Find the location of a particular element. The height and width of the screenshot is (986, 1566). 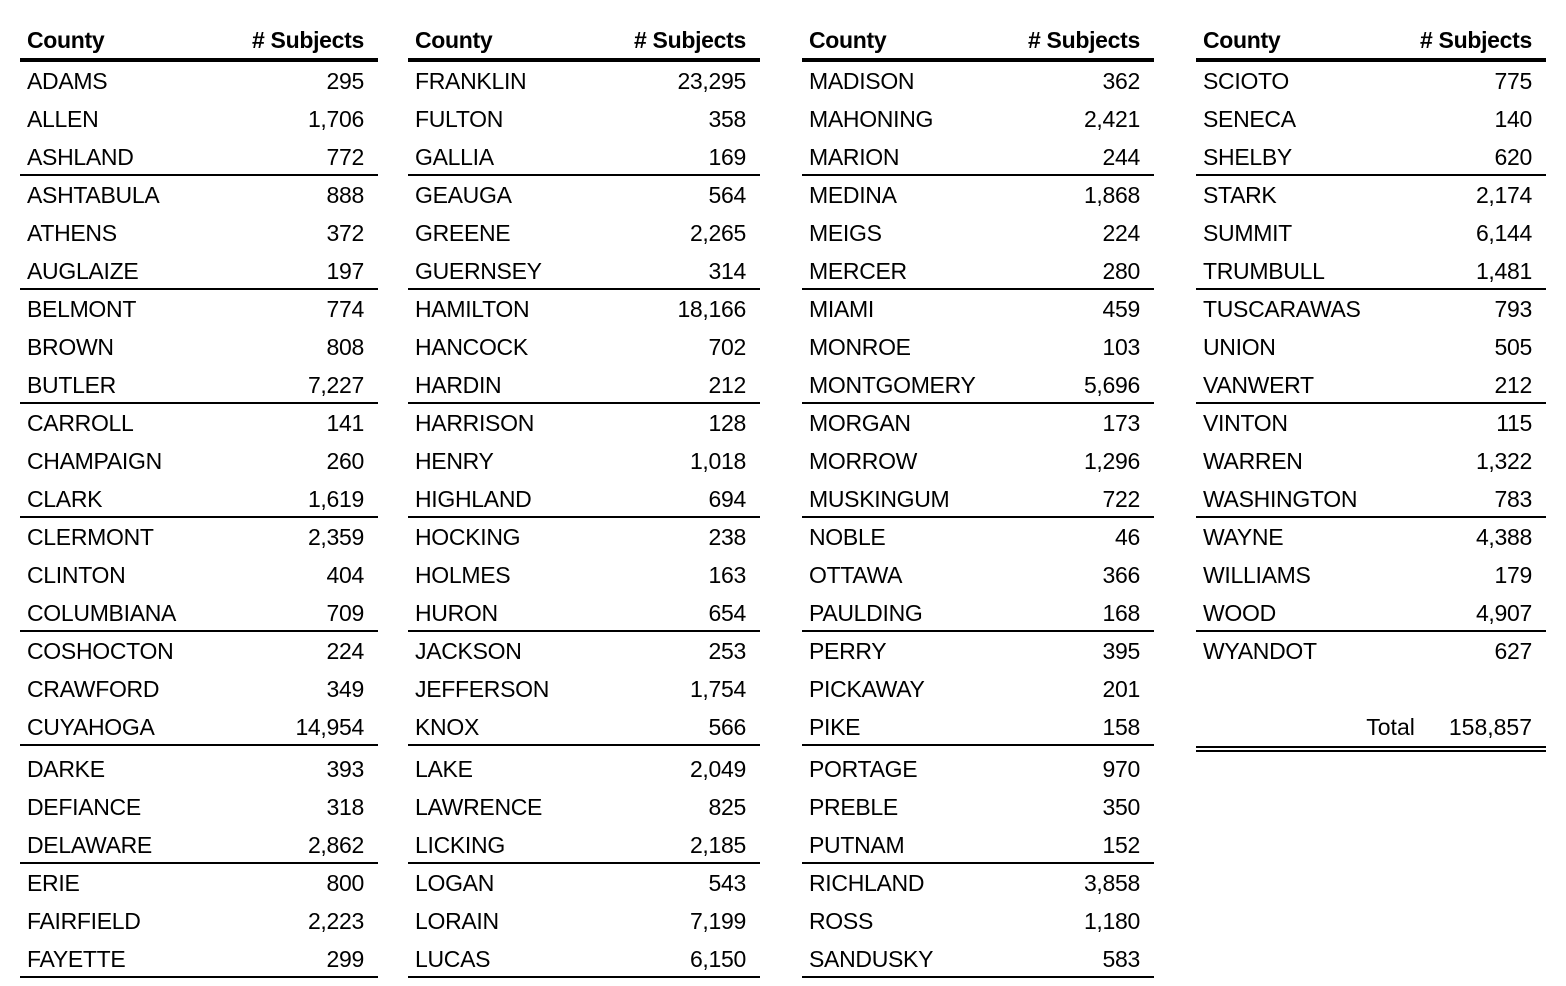

subject-count: 358 is located at coordinates (727, 119).